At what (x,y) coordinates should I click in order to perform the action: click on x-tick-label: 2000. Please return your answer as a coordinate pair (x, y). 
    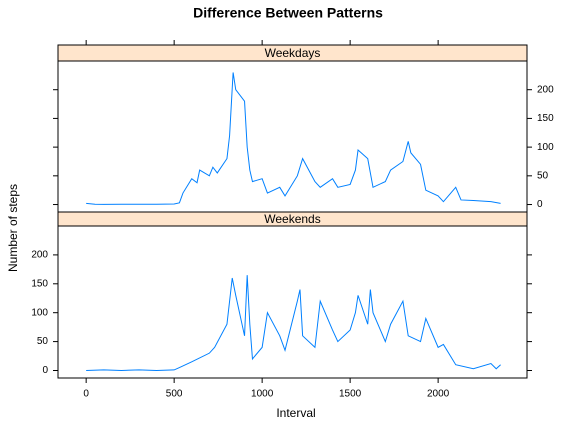
    Looking at the image, I should click on (438, 394).